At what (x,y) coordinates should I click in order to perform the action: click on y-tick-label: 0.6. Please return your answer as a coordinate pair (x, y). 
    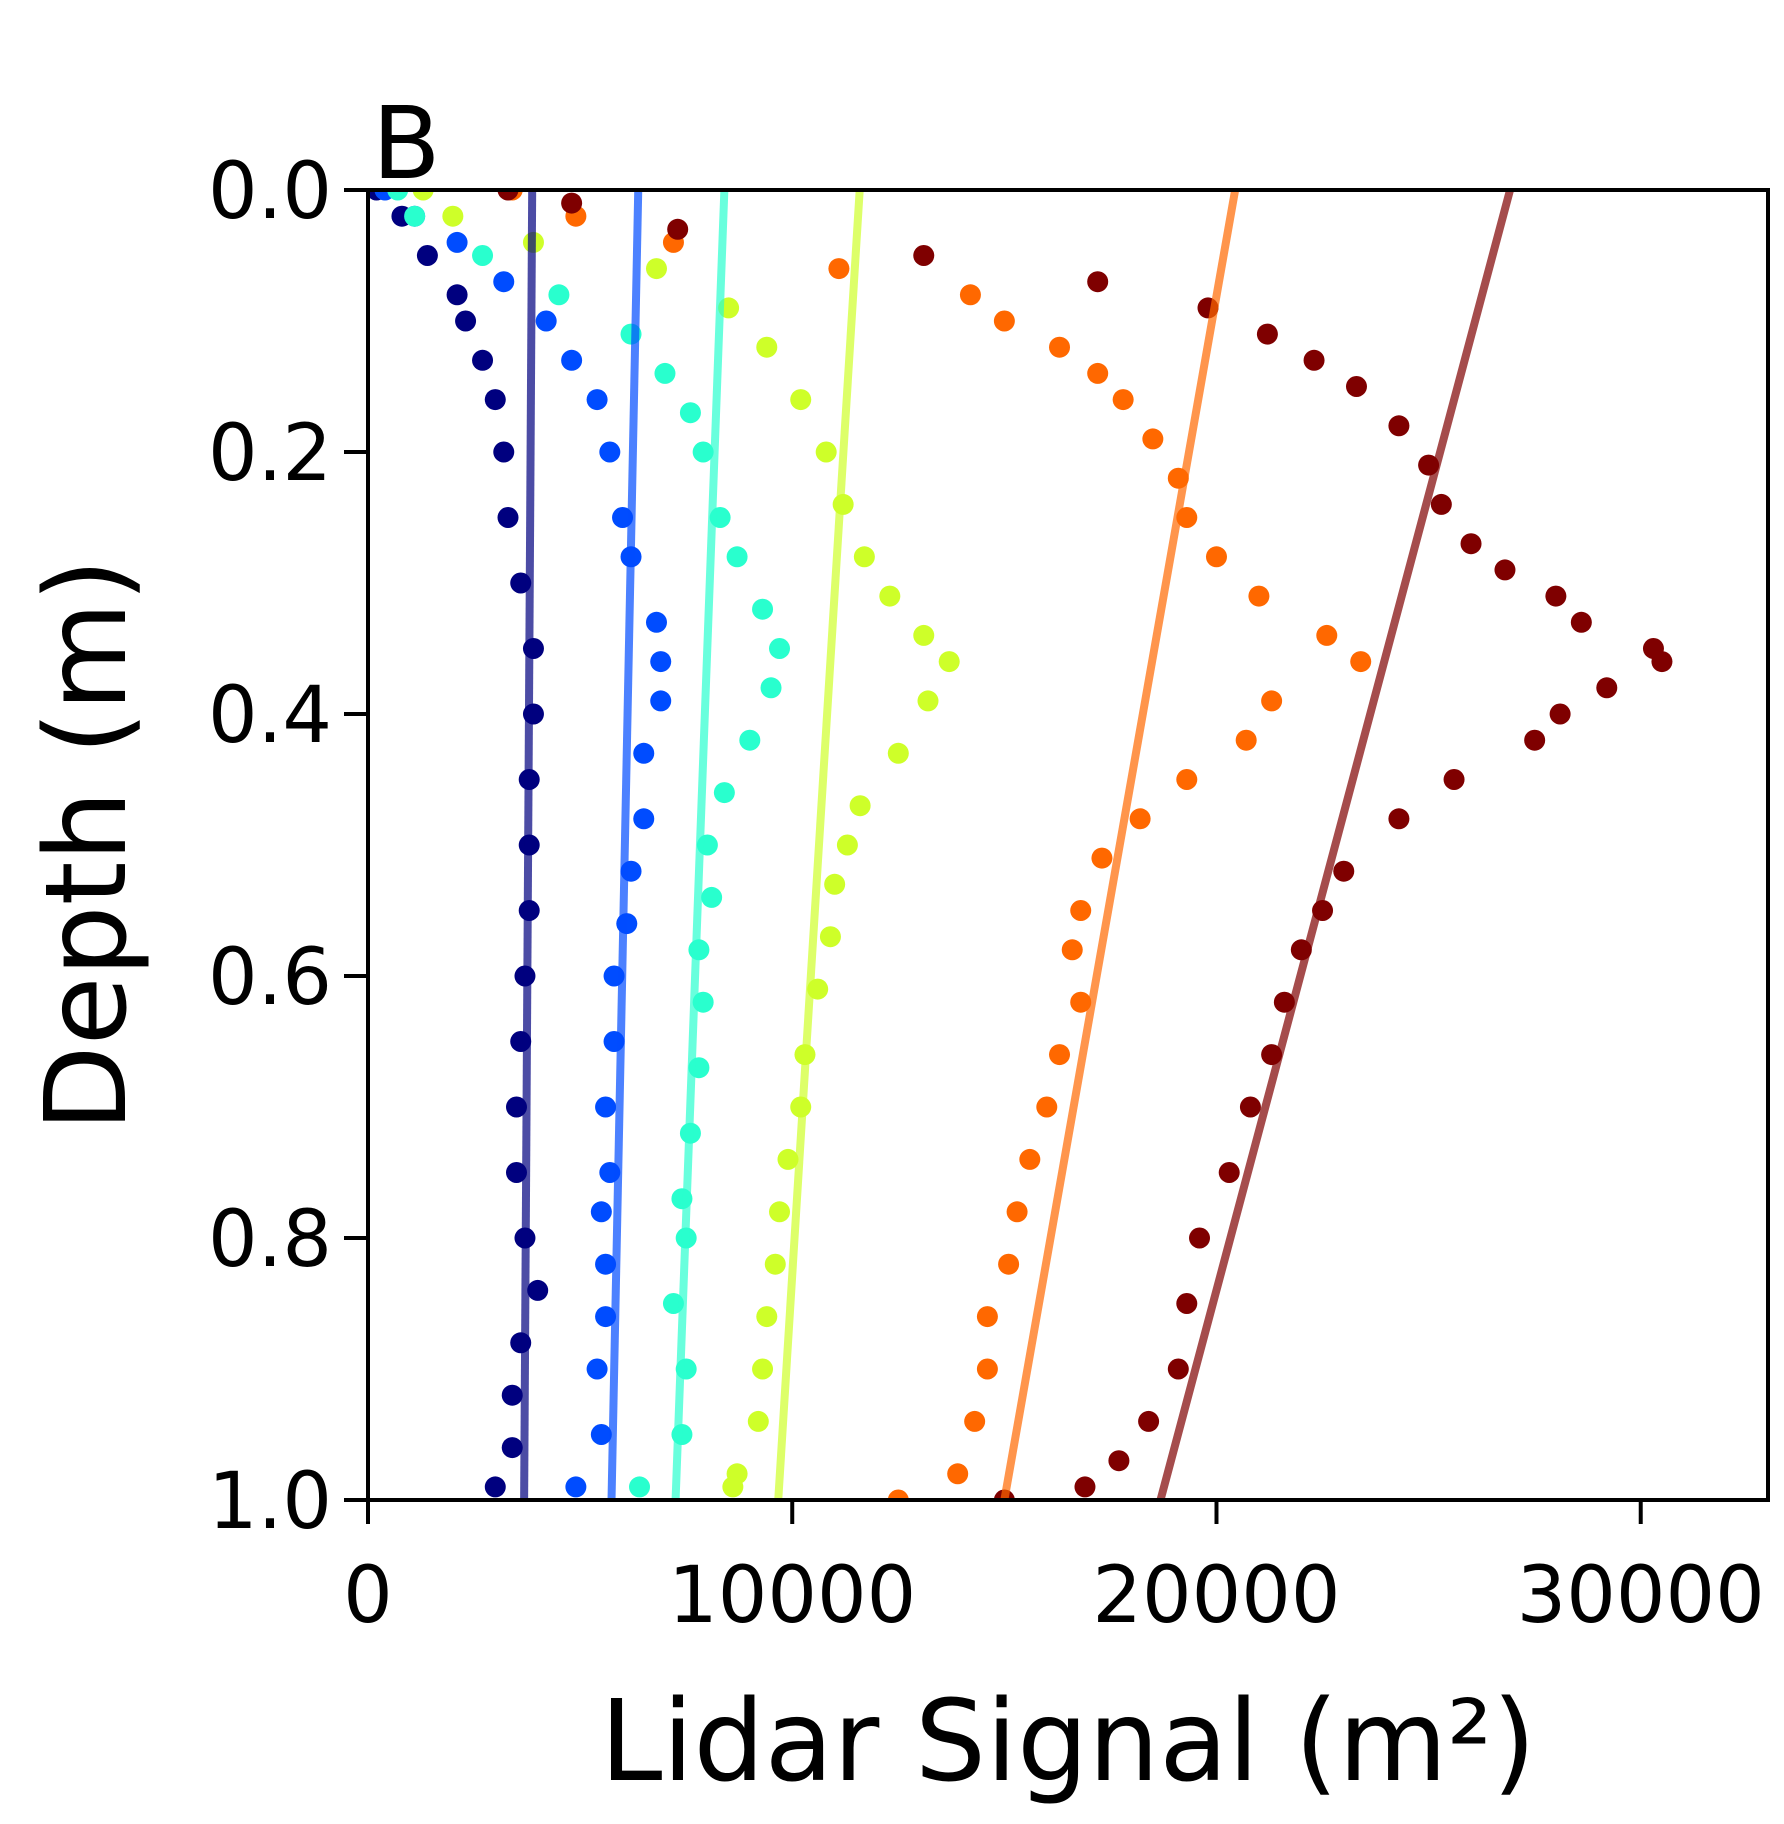
    Looking at the image, I should click on (270, 978).